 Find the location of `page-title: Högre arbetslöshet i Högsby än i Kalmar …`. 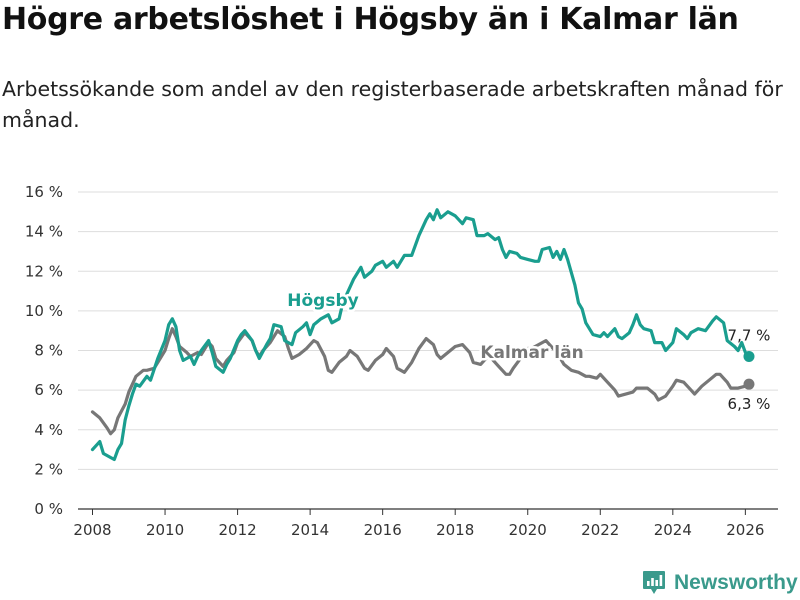

page-title: Högre arbetslöshet i Högsby än i Kalmar … is located at coordinates (370, 19).